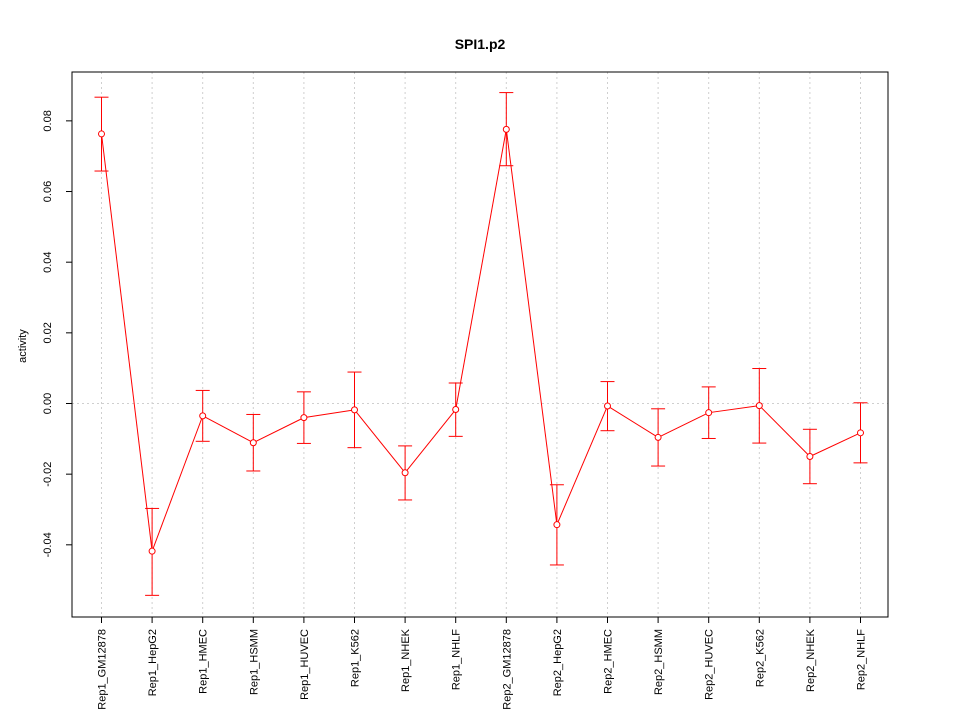 This screenshot has width=960, height=720. I want to click on x-tick-label: Rep1_NHLF, so click(457, 659).